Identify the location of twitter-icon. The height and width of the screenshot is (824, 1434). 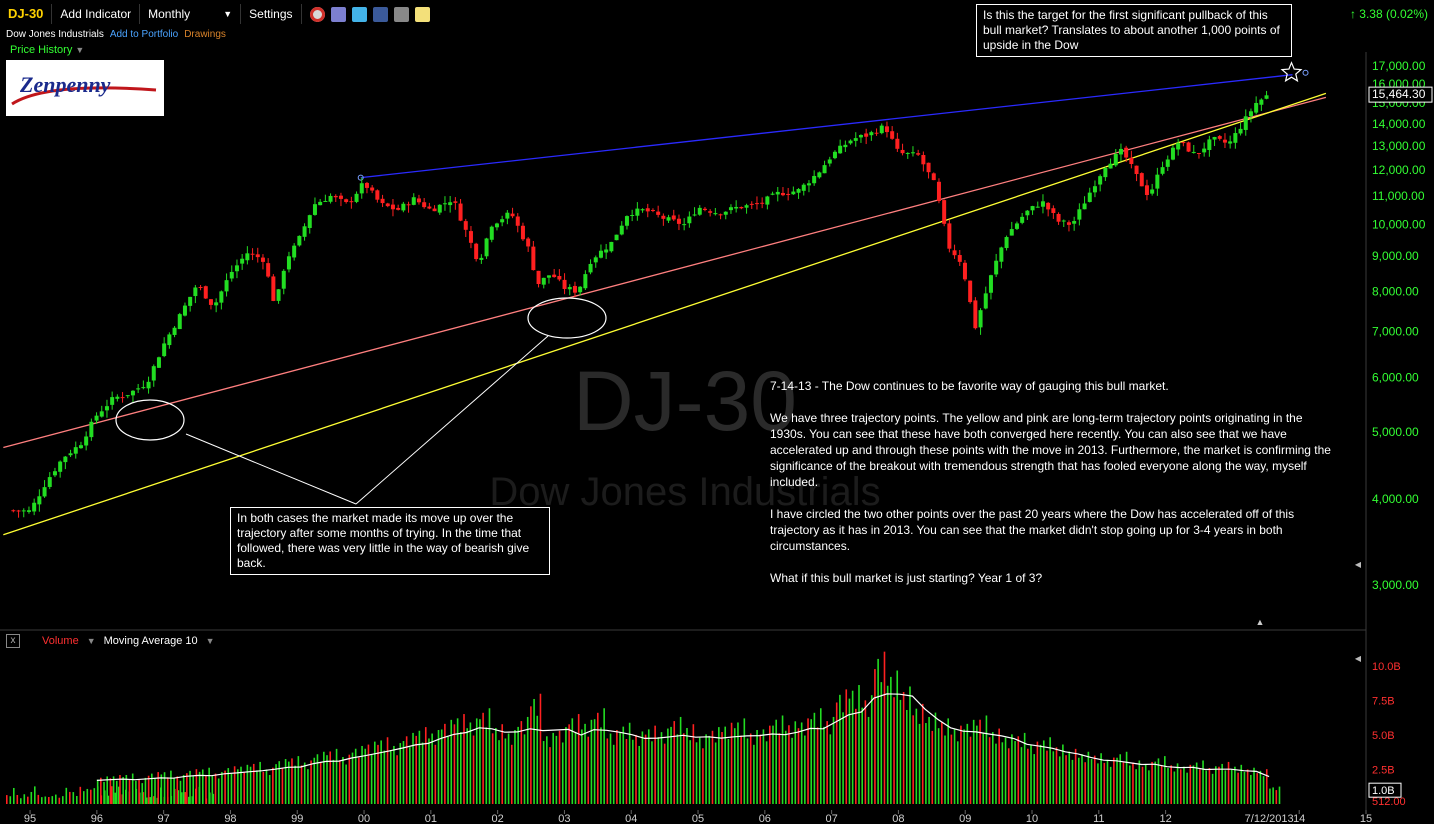
(359, 14).